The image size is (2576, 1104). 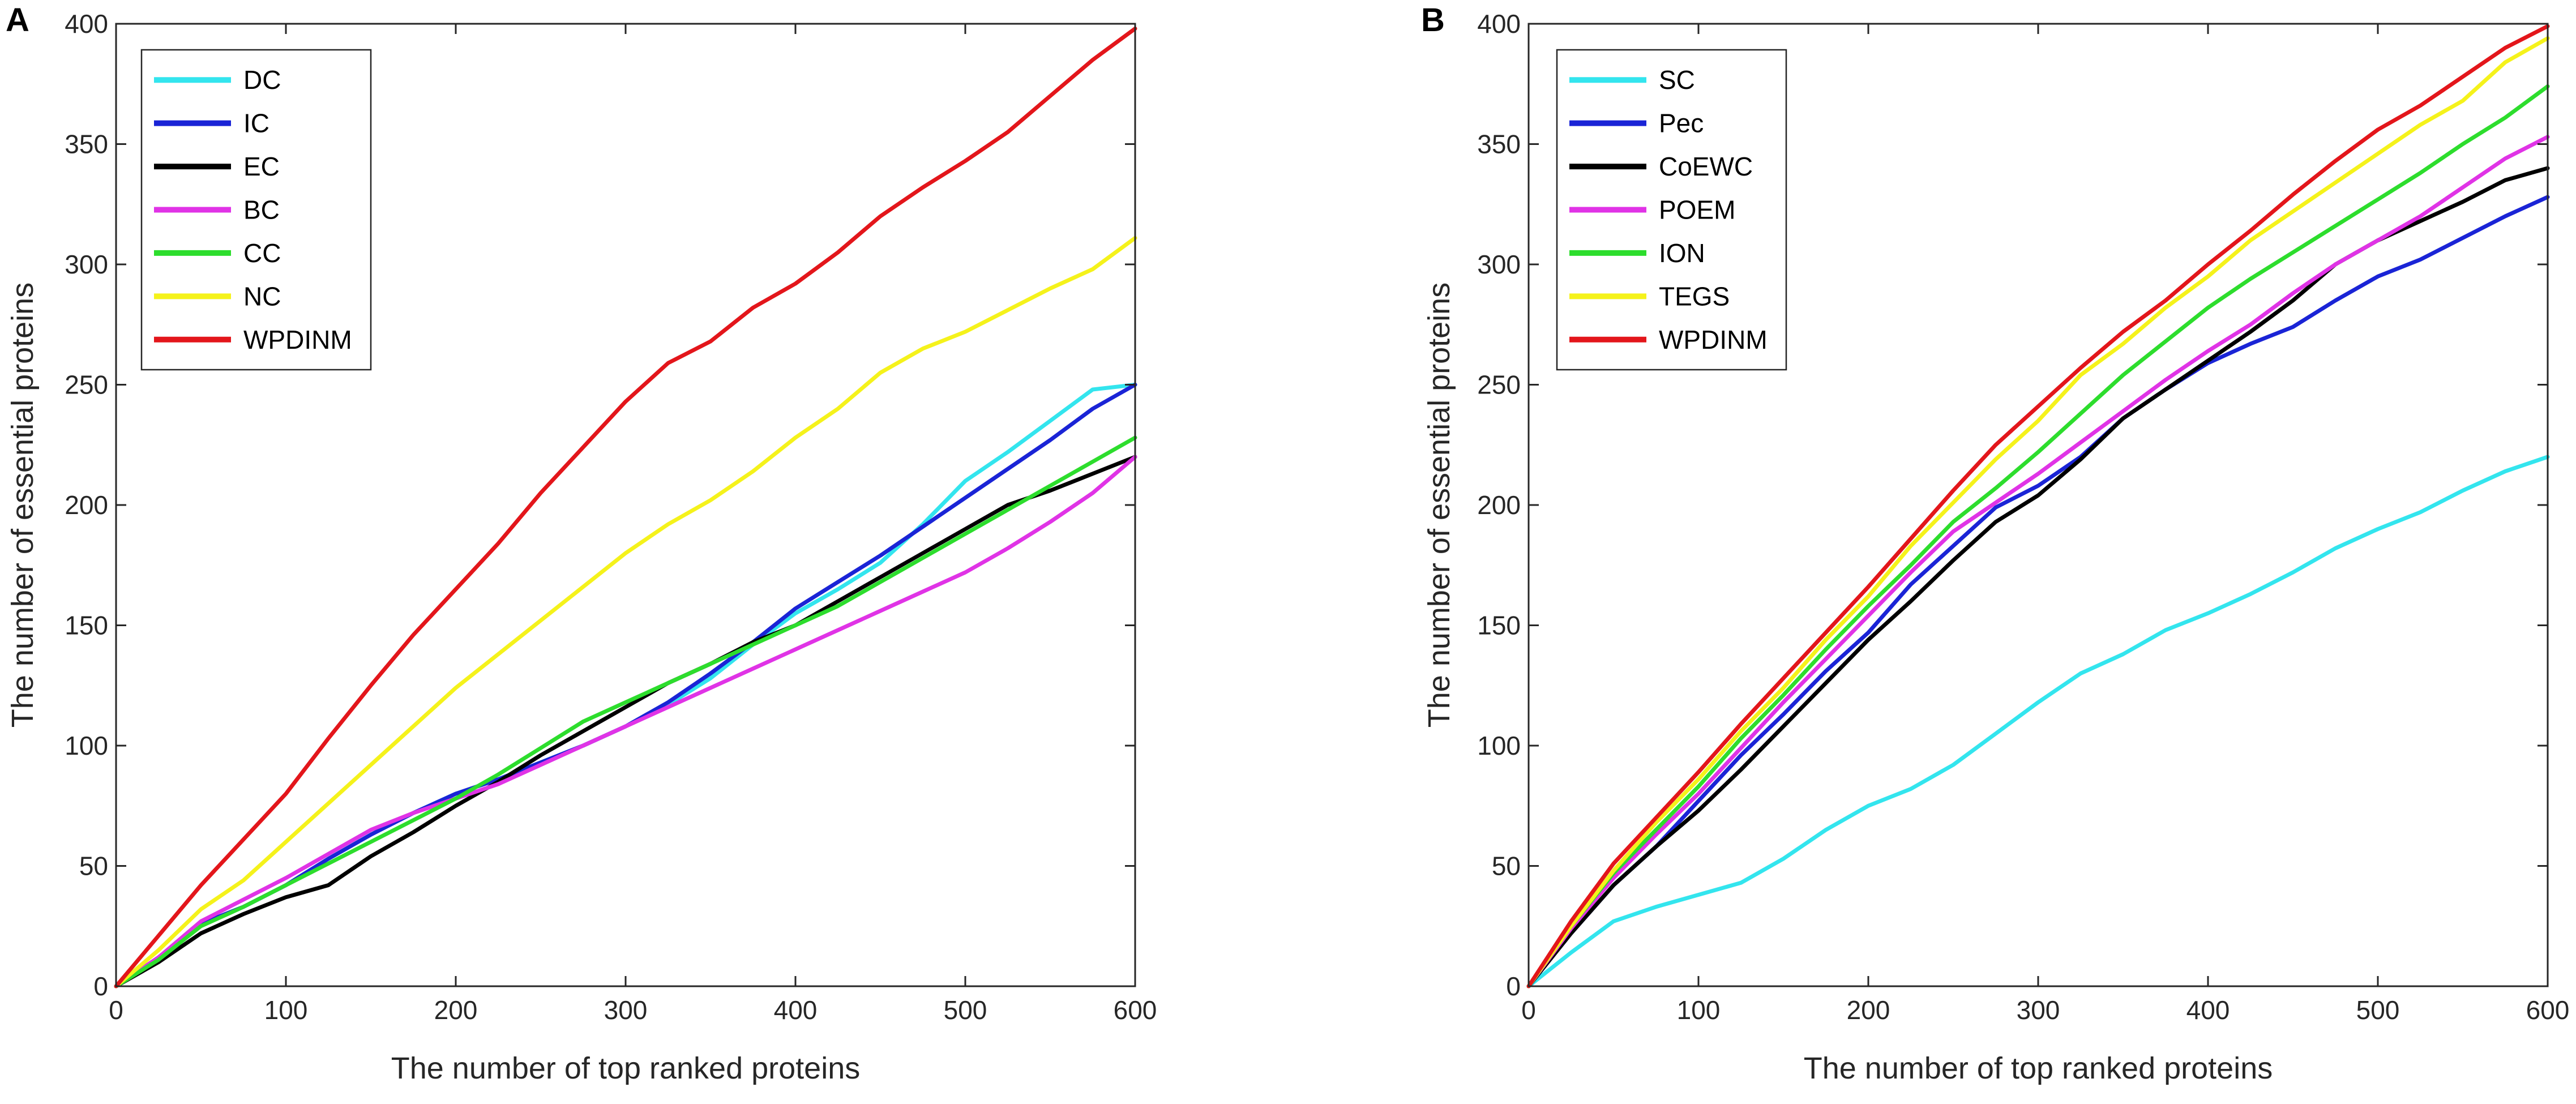 I want to click on panel-a-y-tick-label: 0, so click(x=100, y=986).